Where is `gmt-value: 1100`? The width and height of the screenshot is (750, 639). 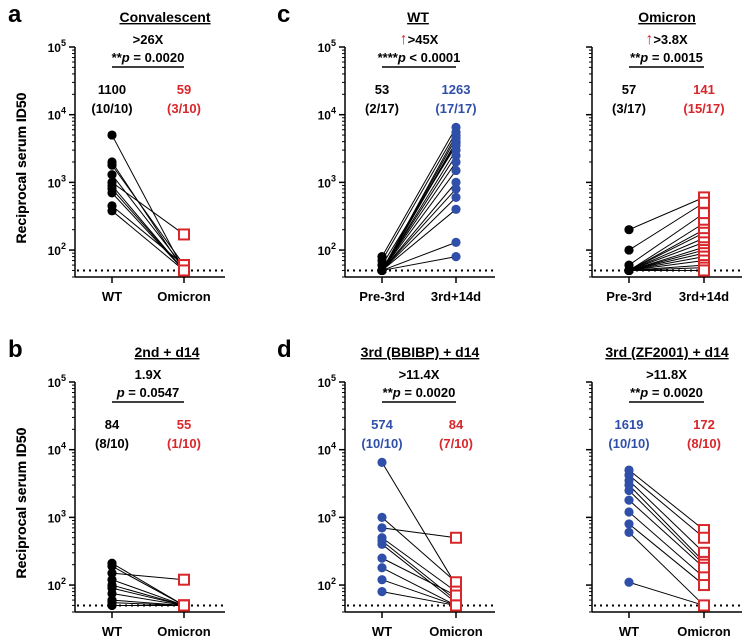 gmt-value: 1100 is located at coordinates (112, 89).